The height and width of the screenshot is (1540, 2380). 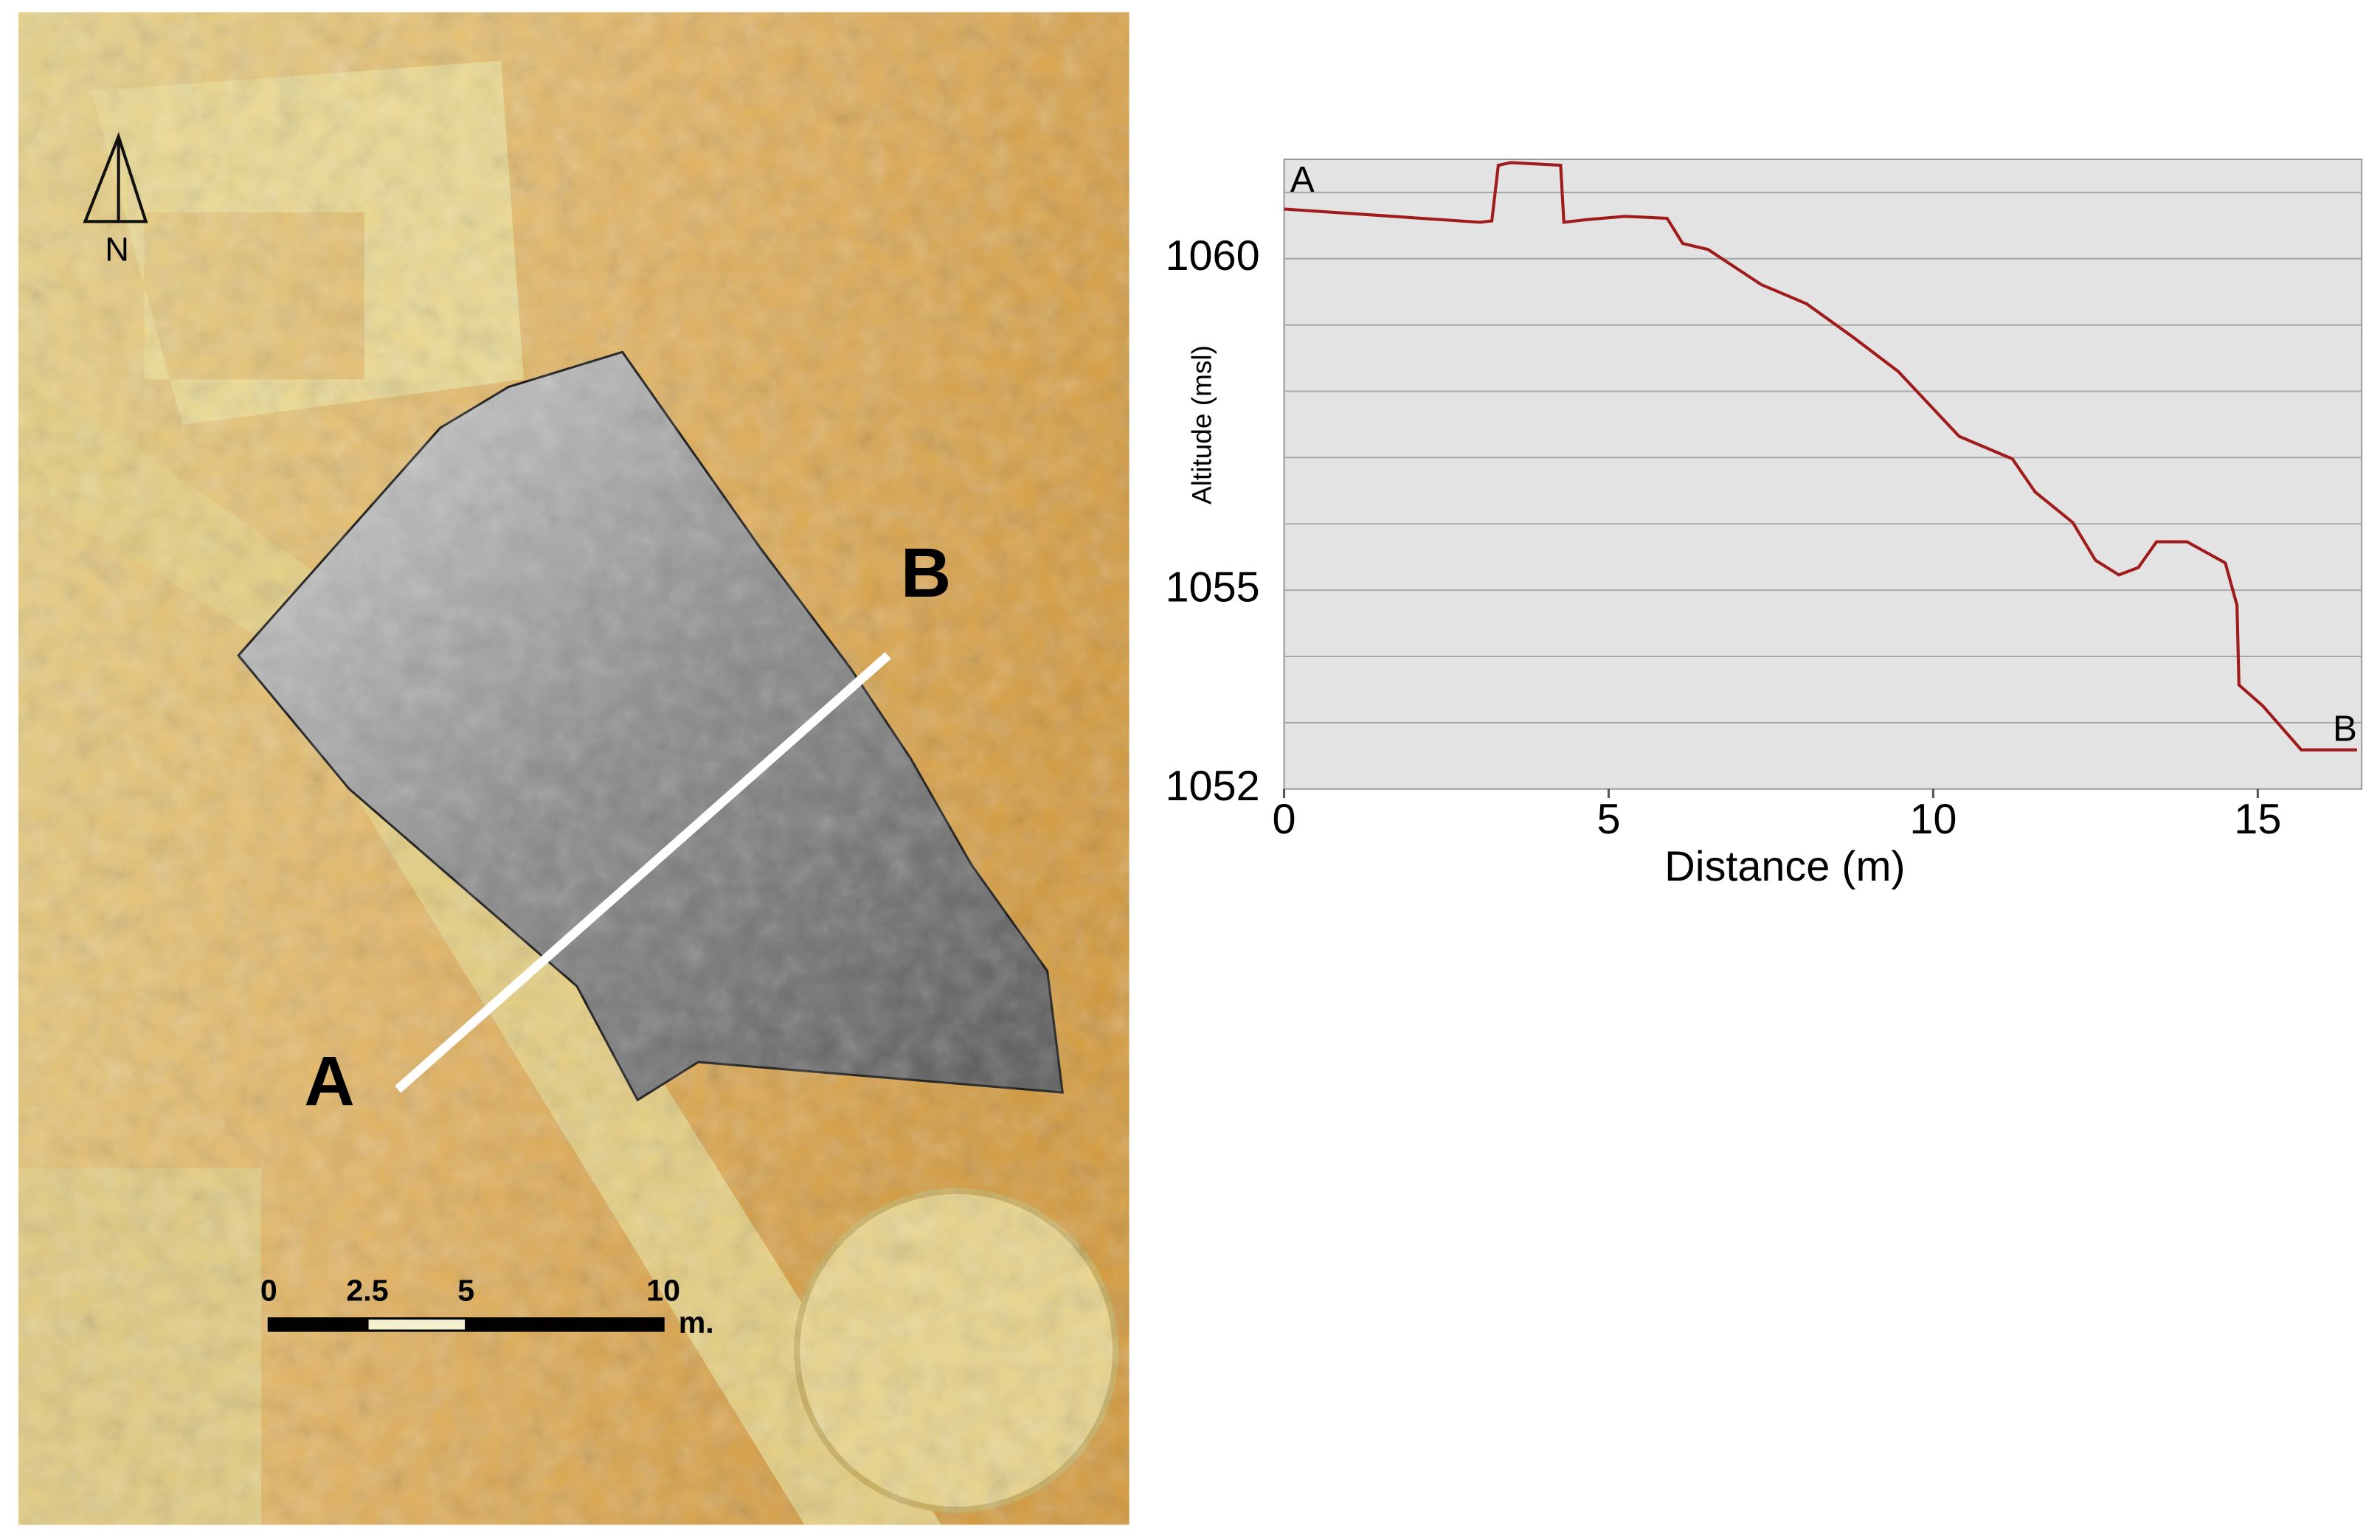 I want to click on x-tick-label: 15, so click(x=2257, y=819).